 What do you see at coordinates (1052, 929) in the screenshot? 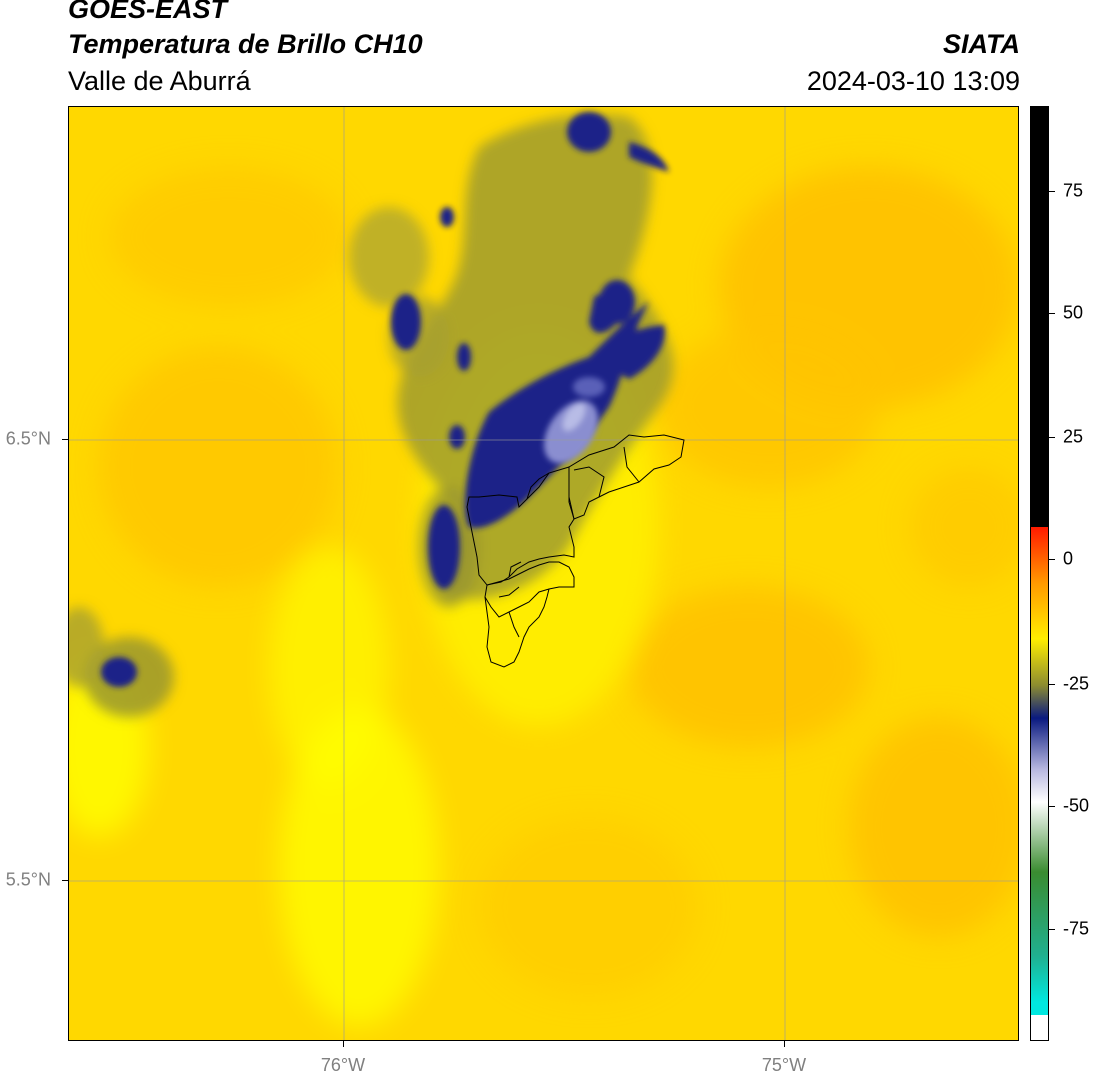
I see `colorbar-tick-minus75` at bounding box center [1052, 929].